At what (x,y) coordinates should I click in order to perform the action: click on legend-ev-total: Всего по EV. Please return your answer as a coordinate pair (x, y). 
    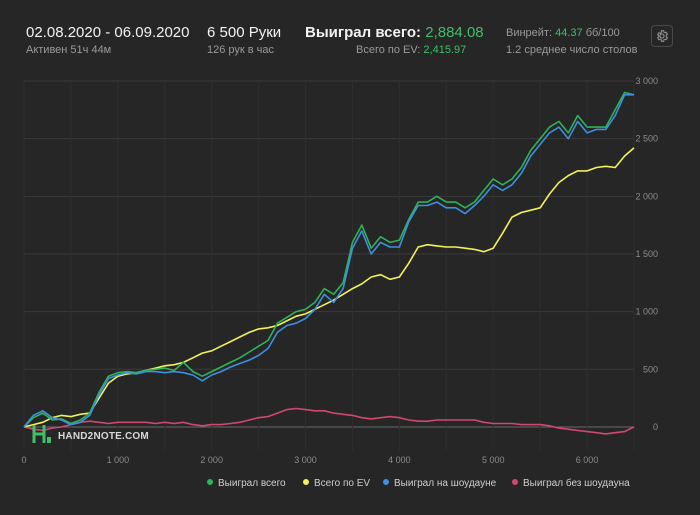
    Looking at the image, I should click on (336, 483).